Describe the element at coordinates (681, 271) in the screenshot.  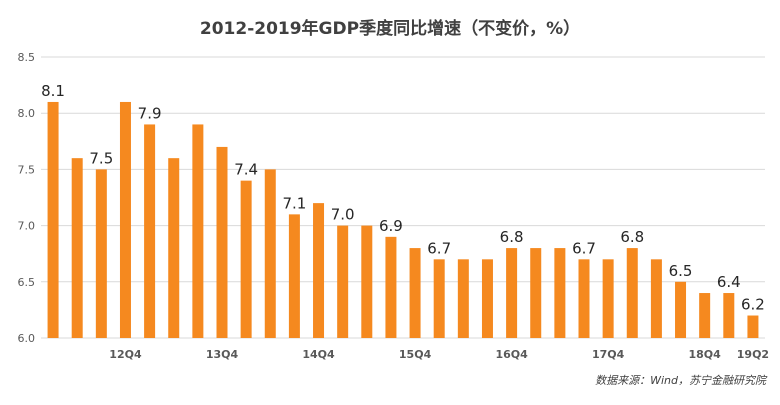
I see `data-label: 6.5` at that location.